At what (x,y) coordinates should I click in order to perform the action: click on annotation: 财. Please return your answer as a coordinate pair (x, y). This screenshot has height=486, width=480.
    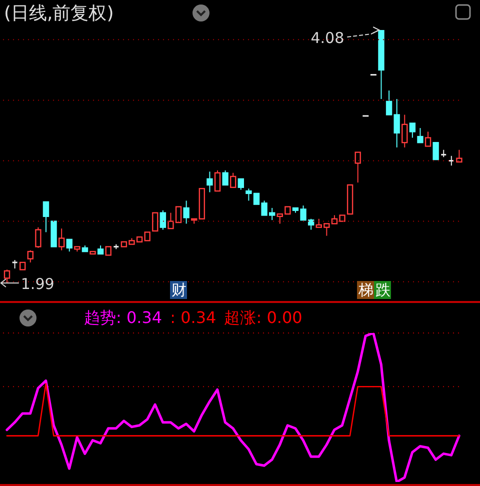
    Looking at the image, I should click on (179, 290).